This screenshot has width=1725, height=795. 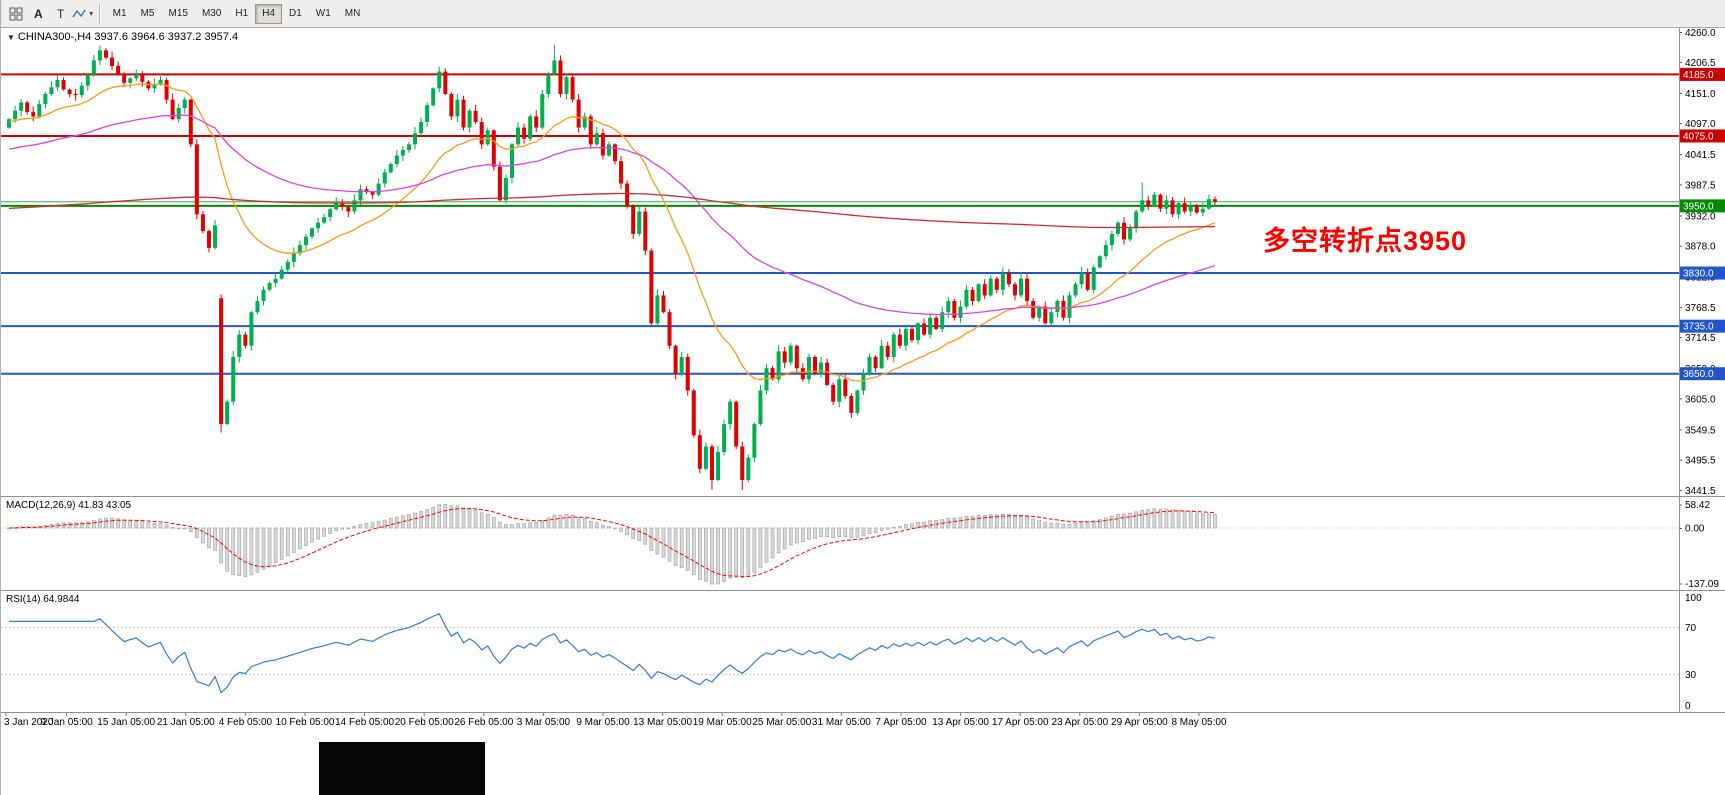 I want to click on timeframe-button-m1: M1, so click(x=120, y=14).